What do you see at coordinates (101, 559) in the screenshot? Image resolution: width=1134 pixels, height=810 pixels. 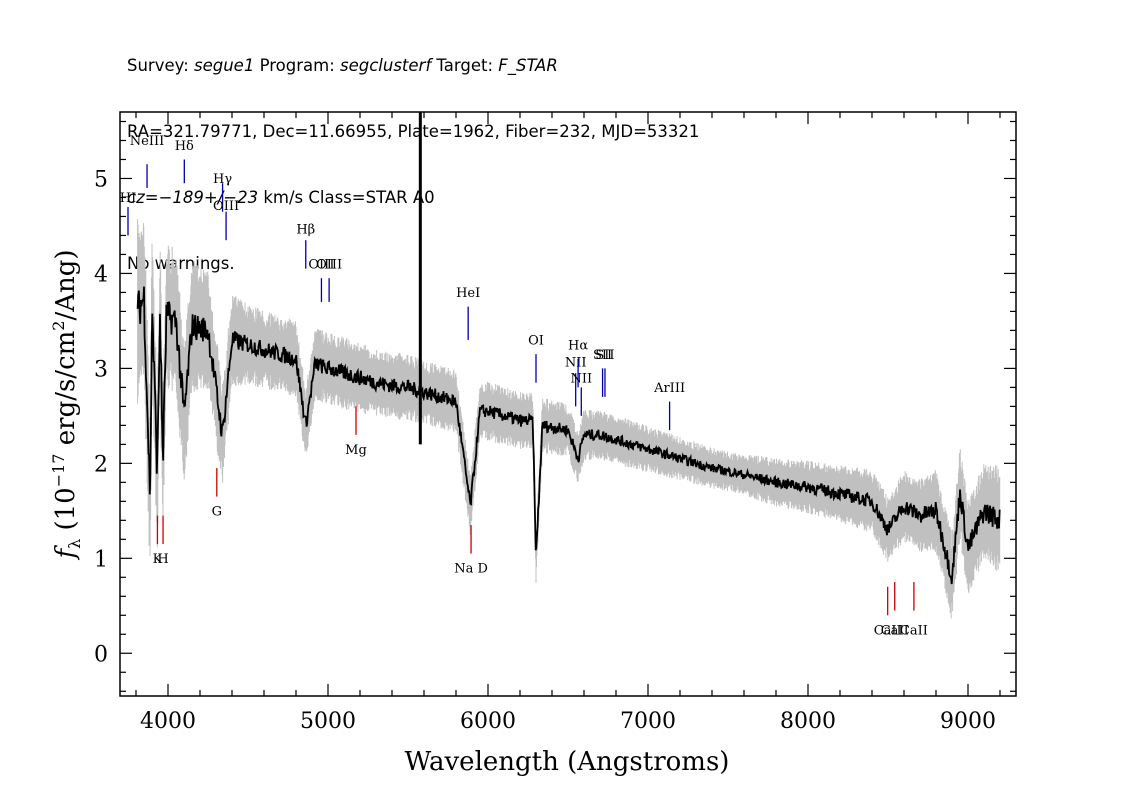 I see `y-tick-label-1: 1` at bounding box center [101, 559].